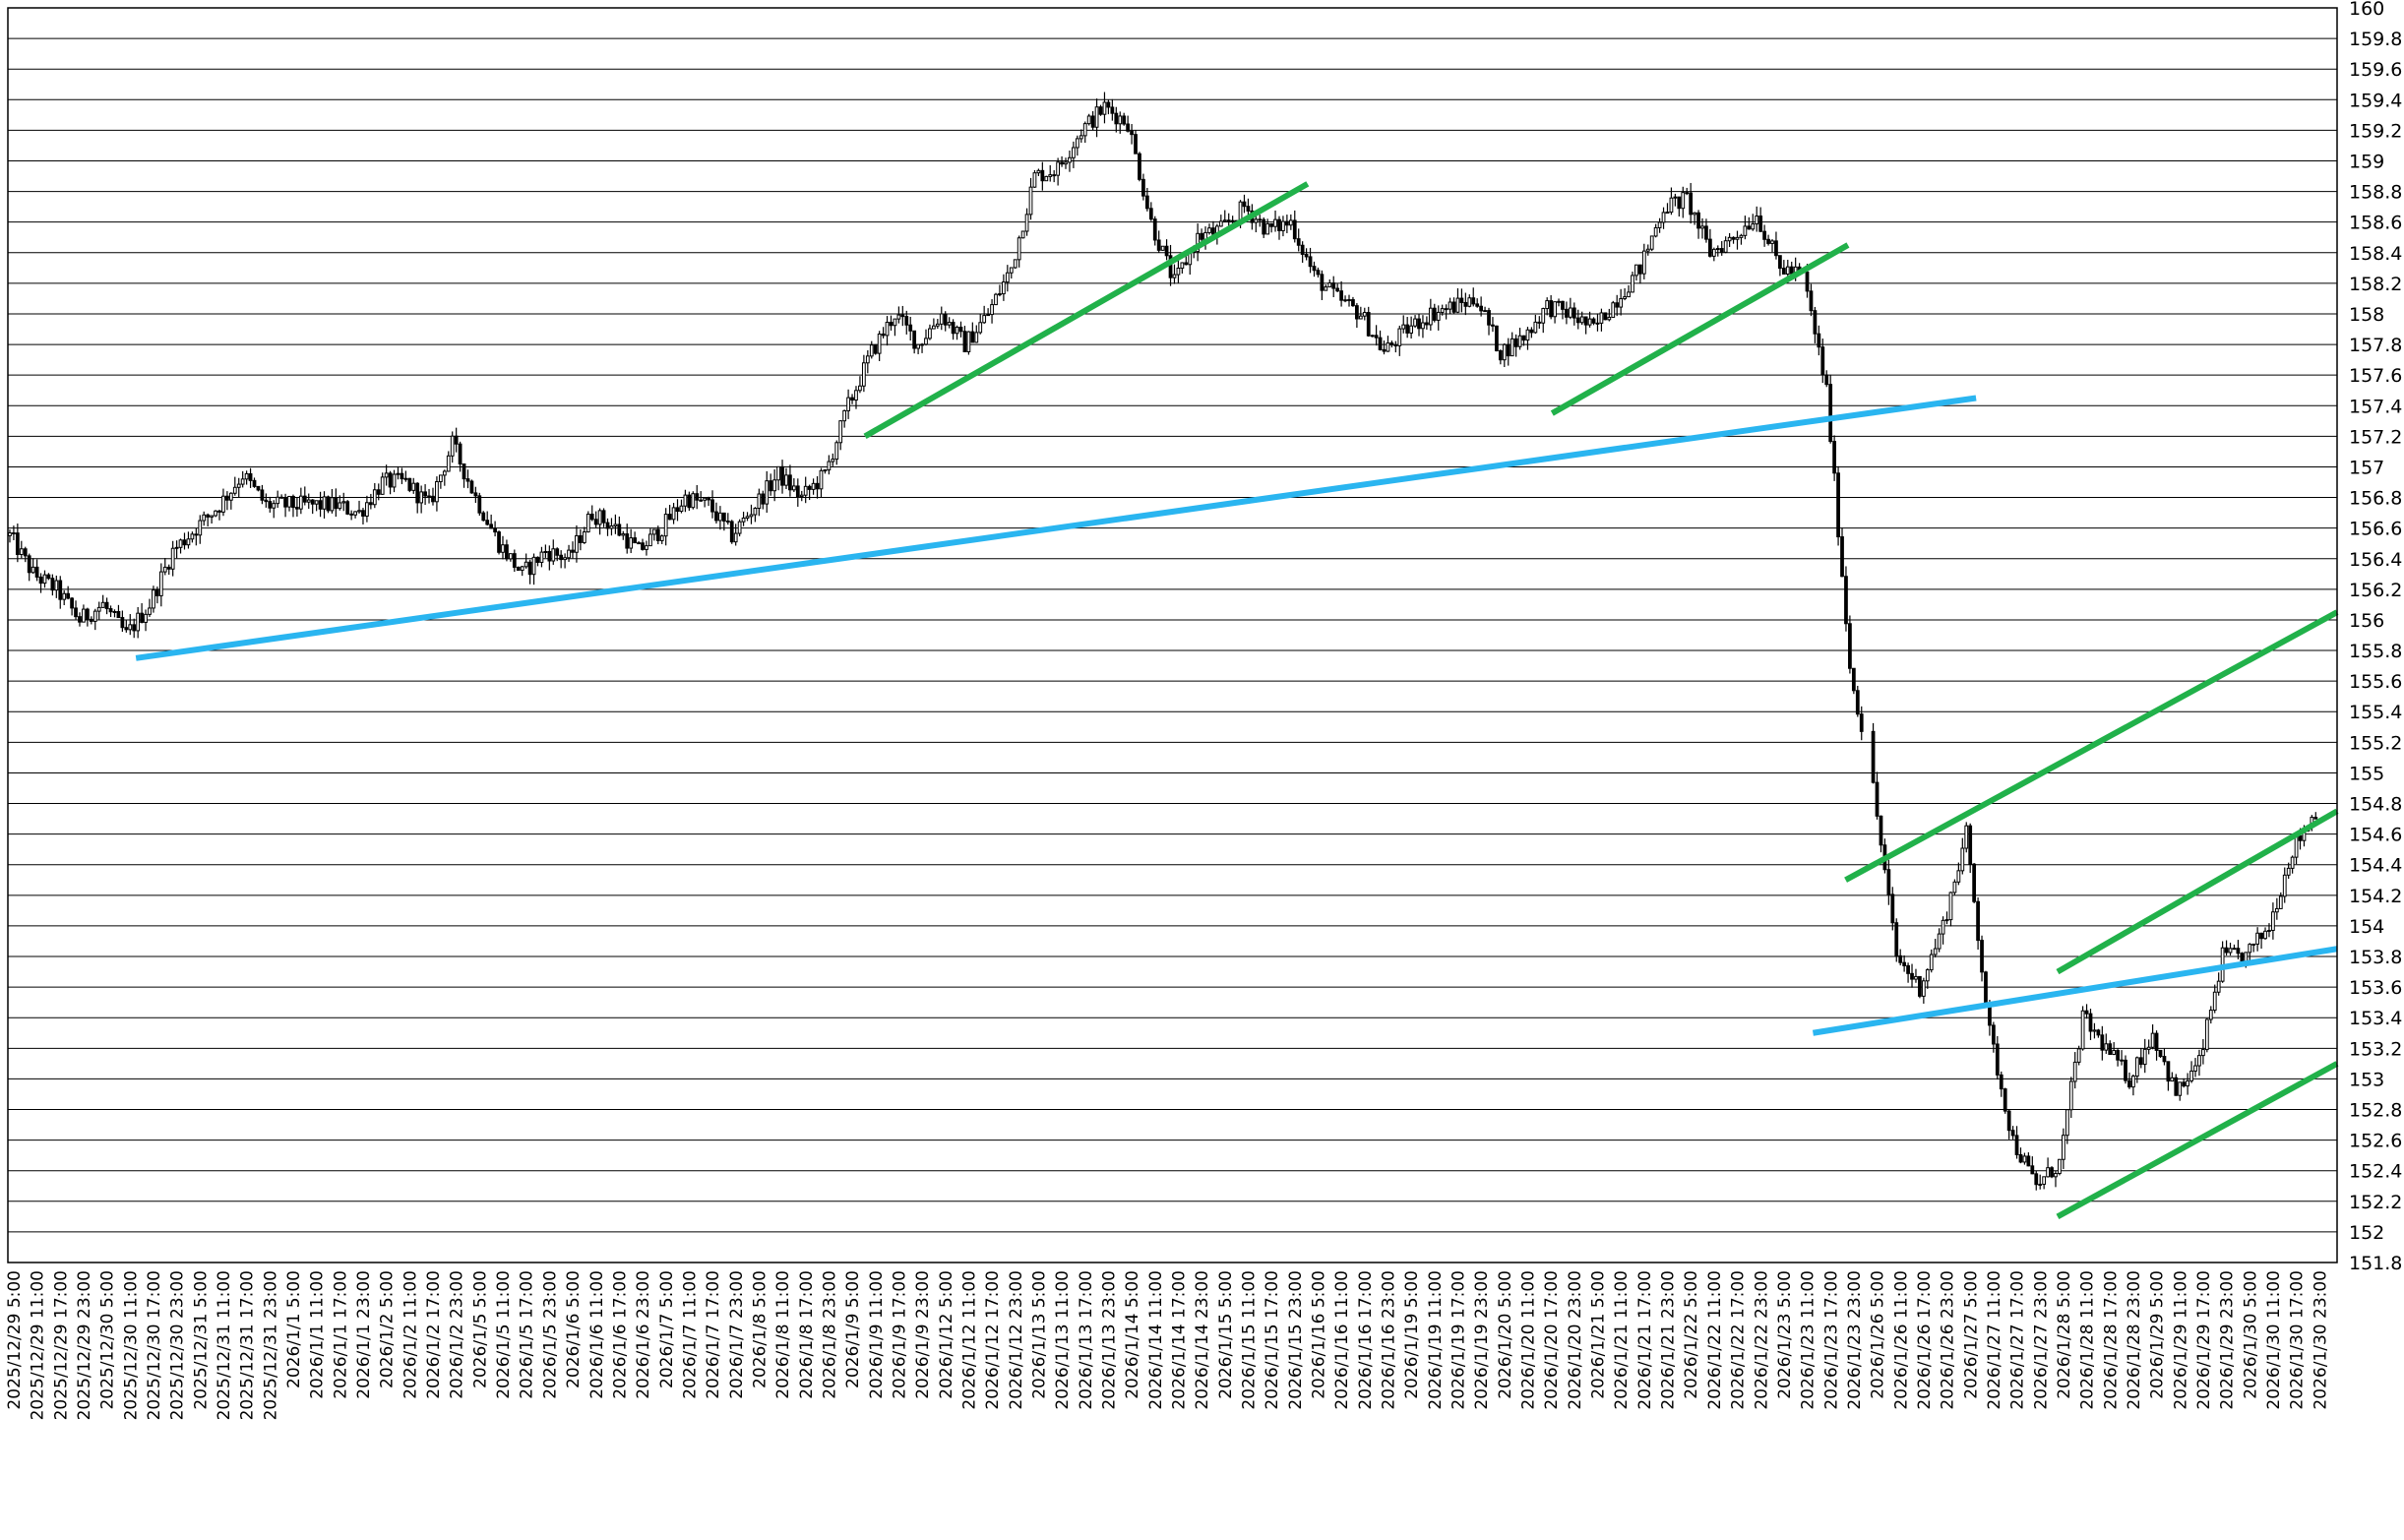 The image size is (2404, 1540). Describe the element at coordinates (1296, 1340) in the screenshot. I see `x-tick-label: 2026/1/15 23:00` at that location.